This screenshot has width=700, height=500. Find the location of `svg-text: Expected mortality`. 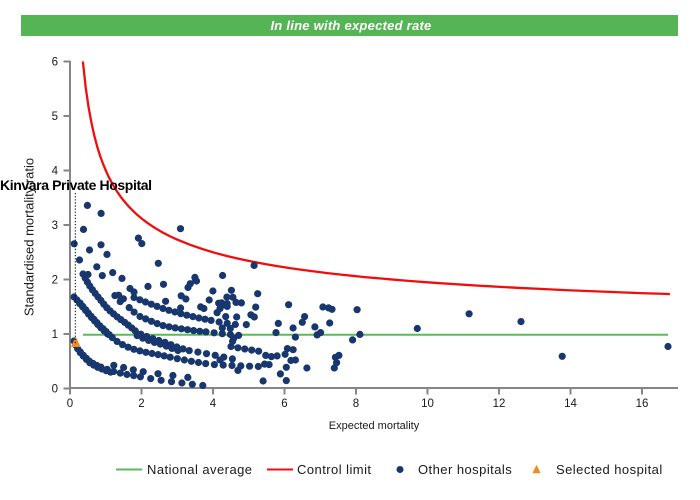

svg-text: Expected mortality is located at coordinates (374, 426).